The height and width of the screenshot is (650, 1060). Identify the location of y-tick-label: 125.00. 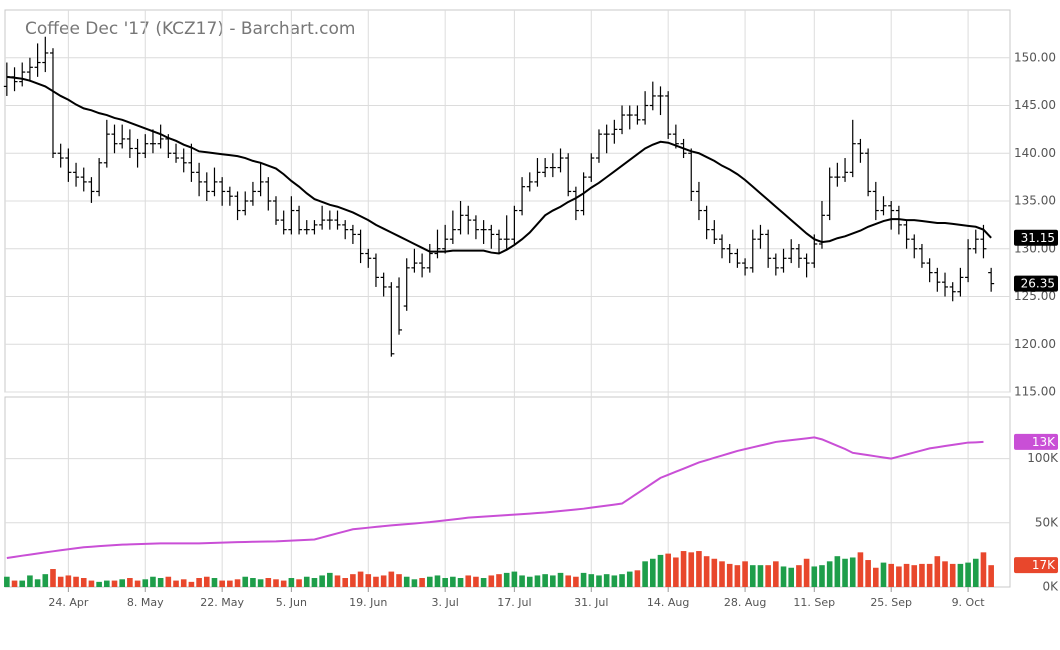
(1035, 296).